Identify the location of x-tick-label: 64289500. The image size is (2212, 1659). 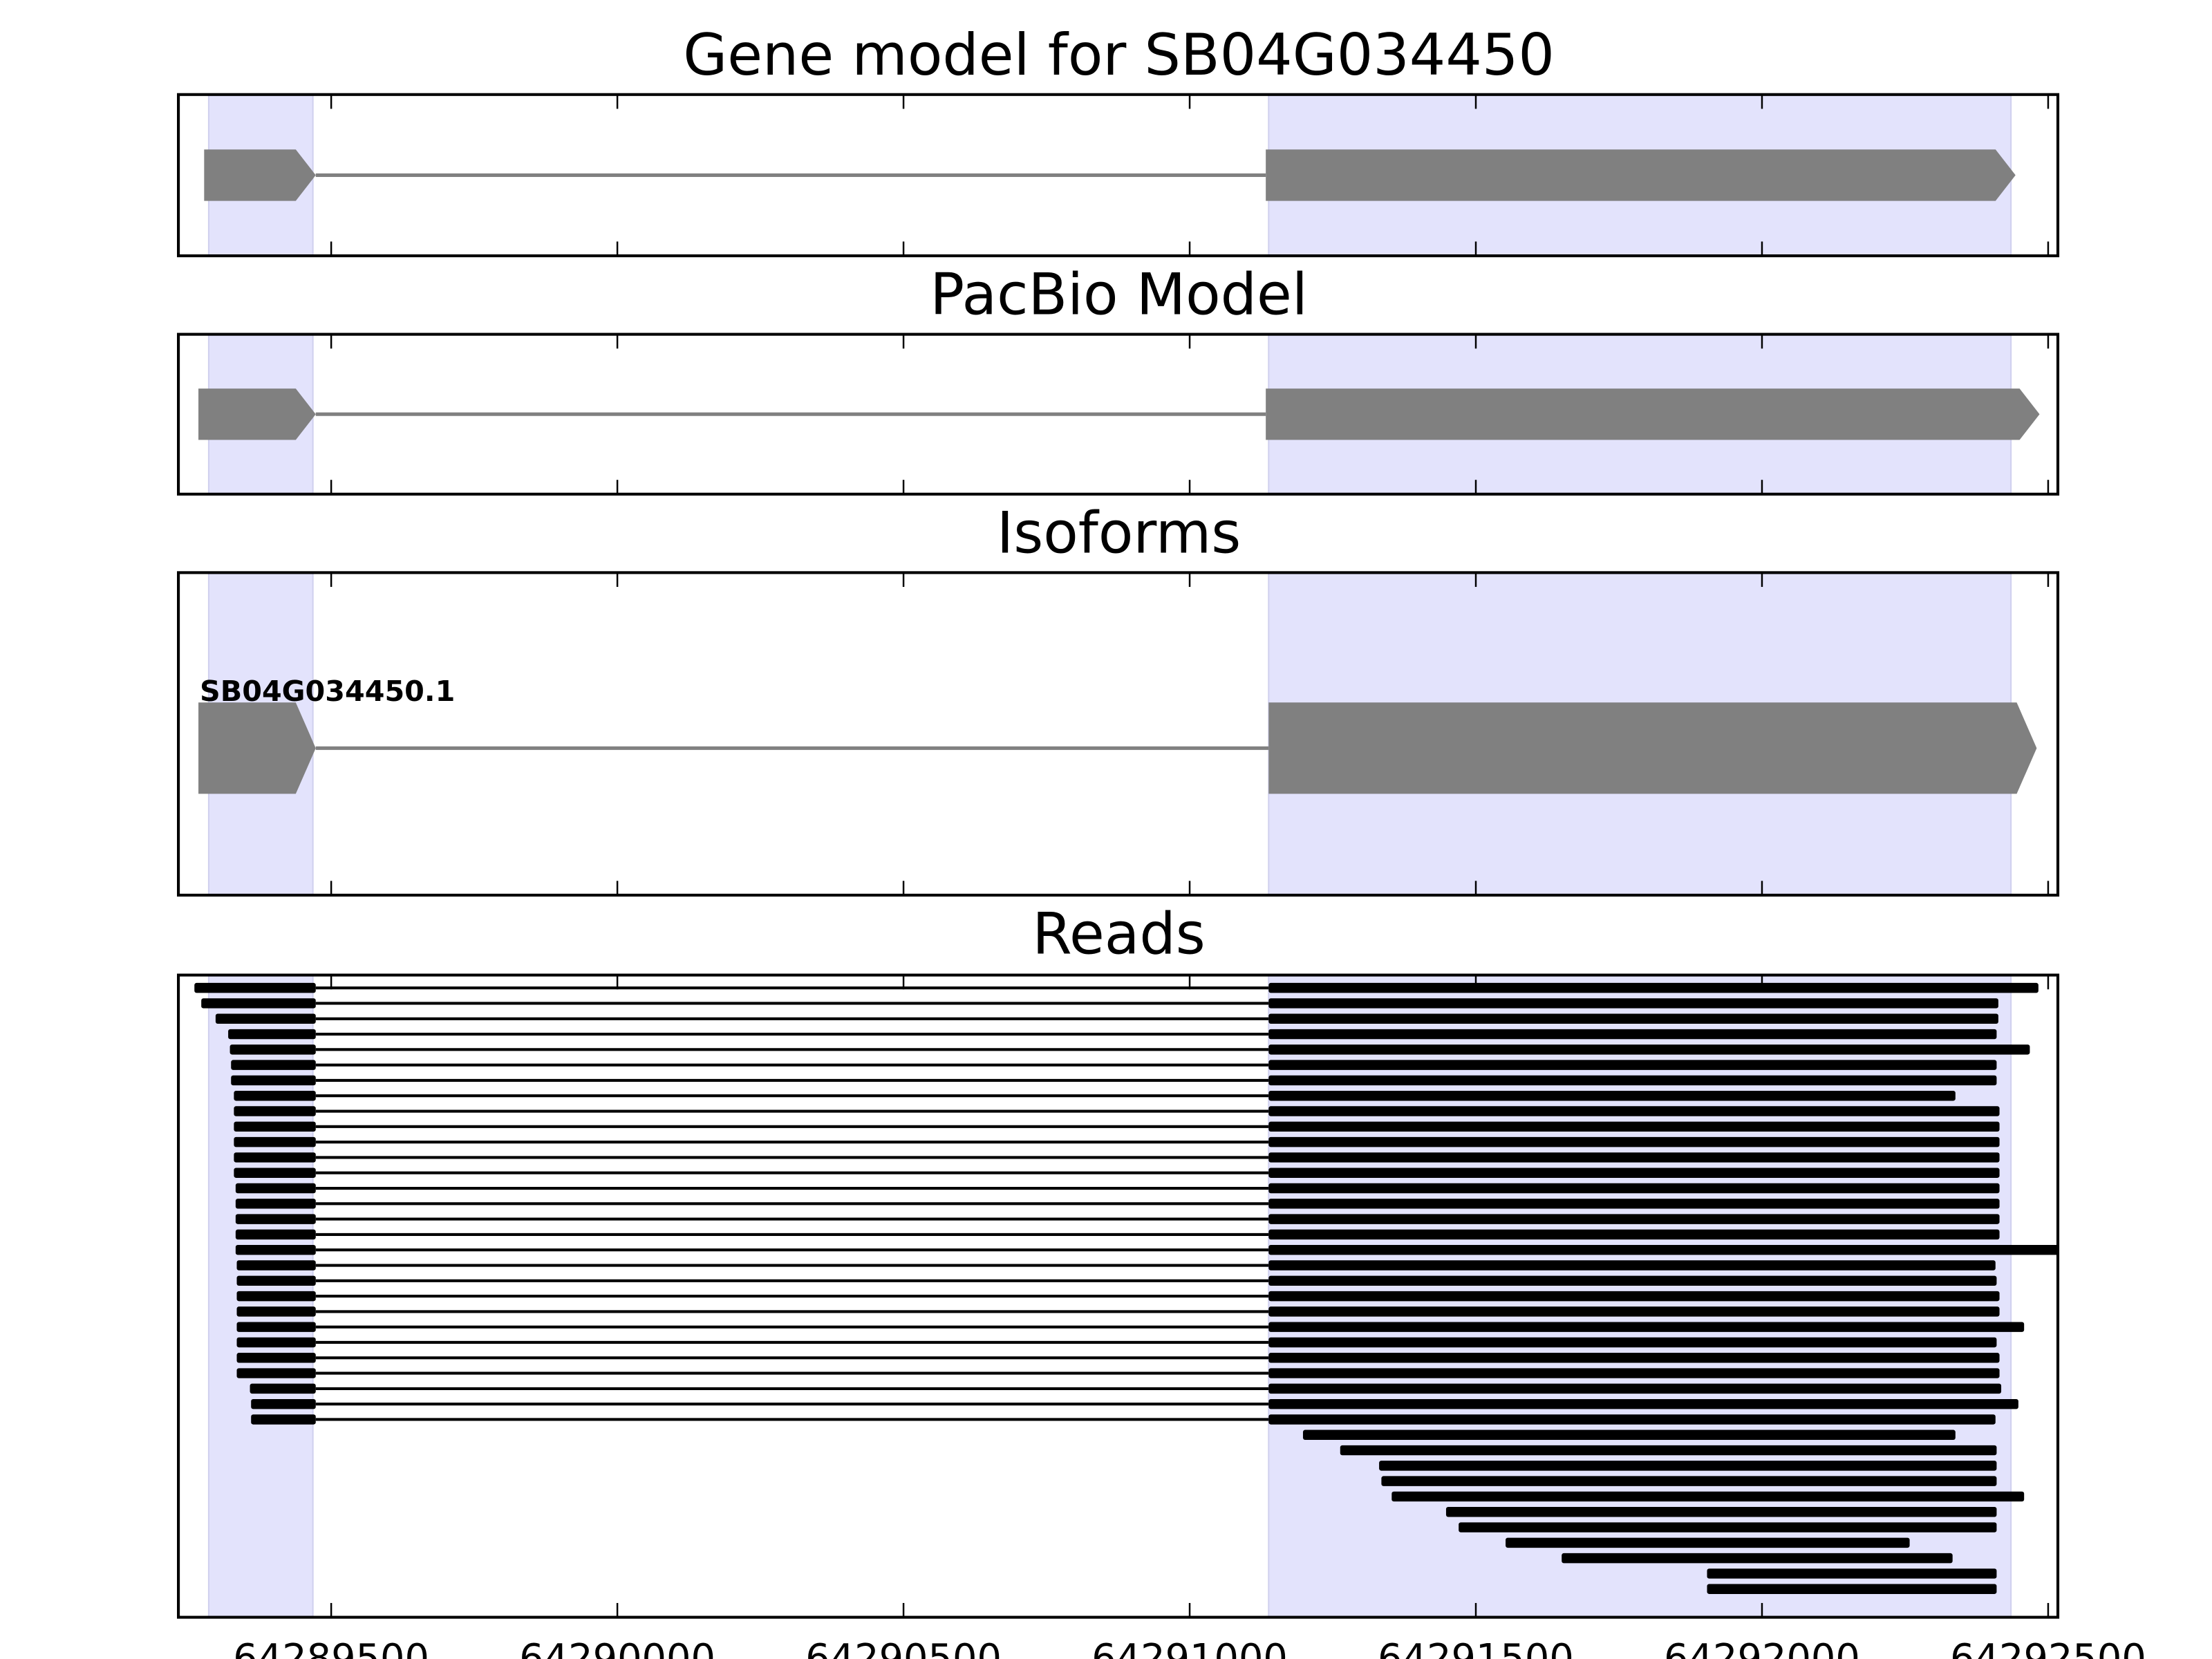
(331, 1647).